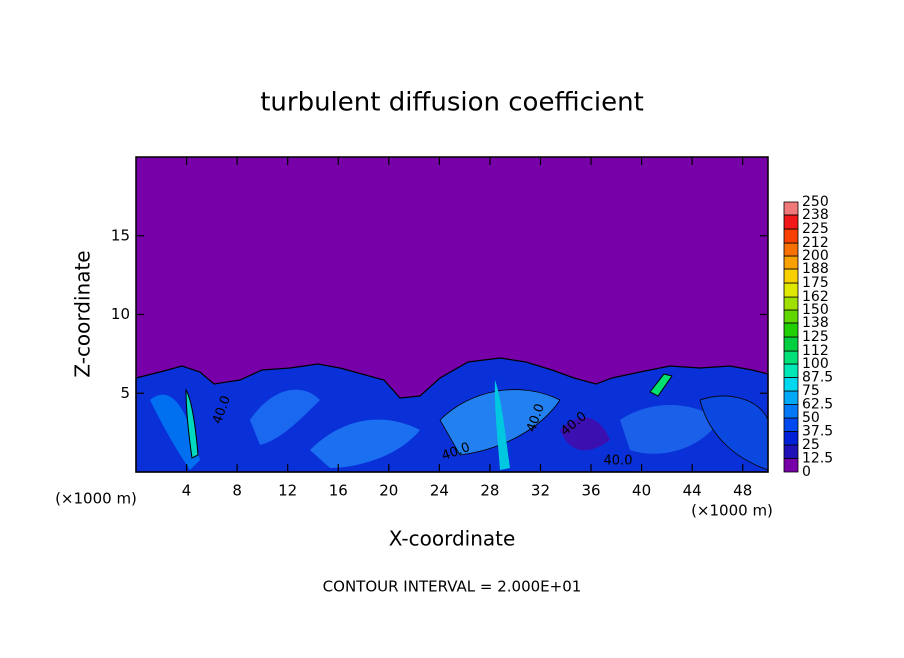  What do you see at coordinates (452, 587) in the screenshot?
I see `footer: CONTOUR INTERVAL = 2.000E+01` at bounding box center [452, 587].